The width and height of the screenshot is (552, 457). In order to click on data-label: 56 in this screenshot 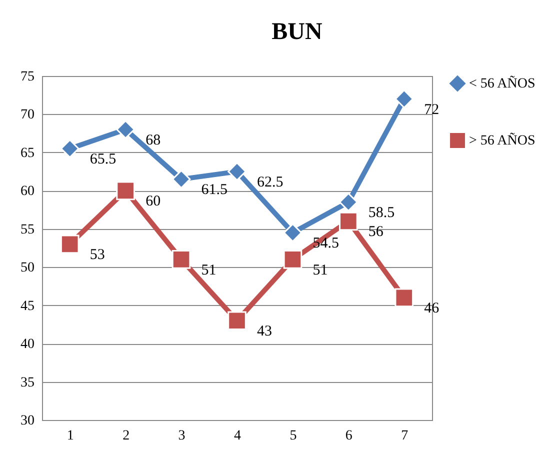, I will do `click(376, 232)`.